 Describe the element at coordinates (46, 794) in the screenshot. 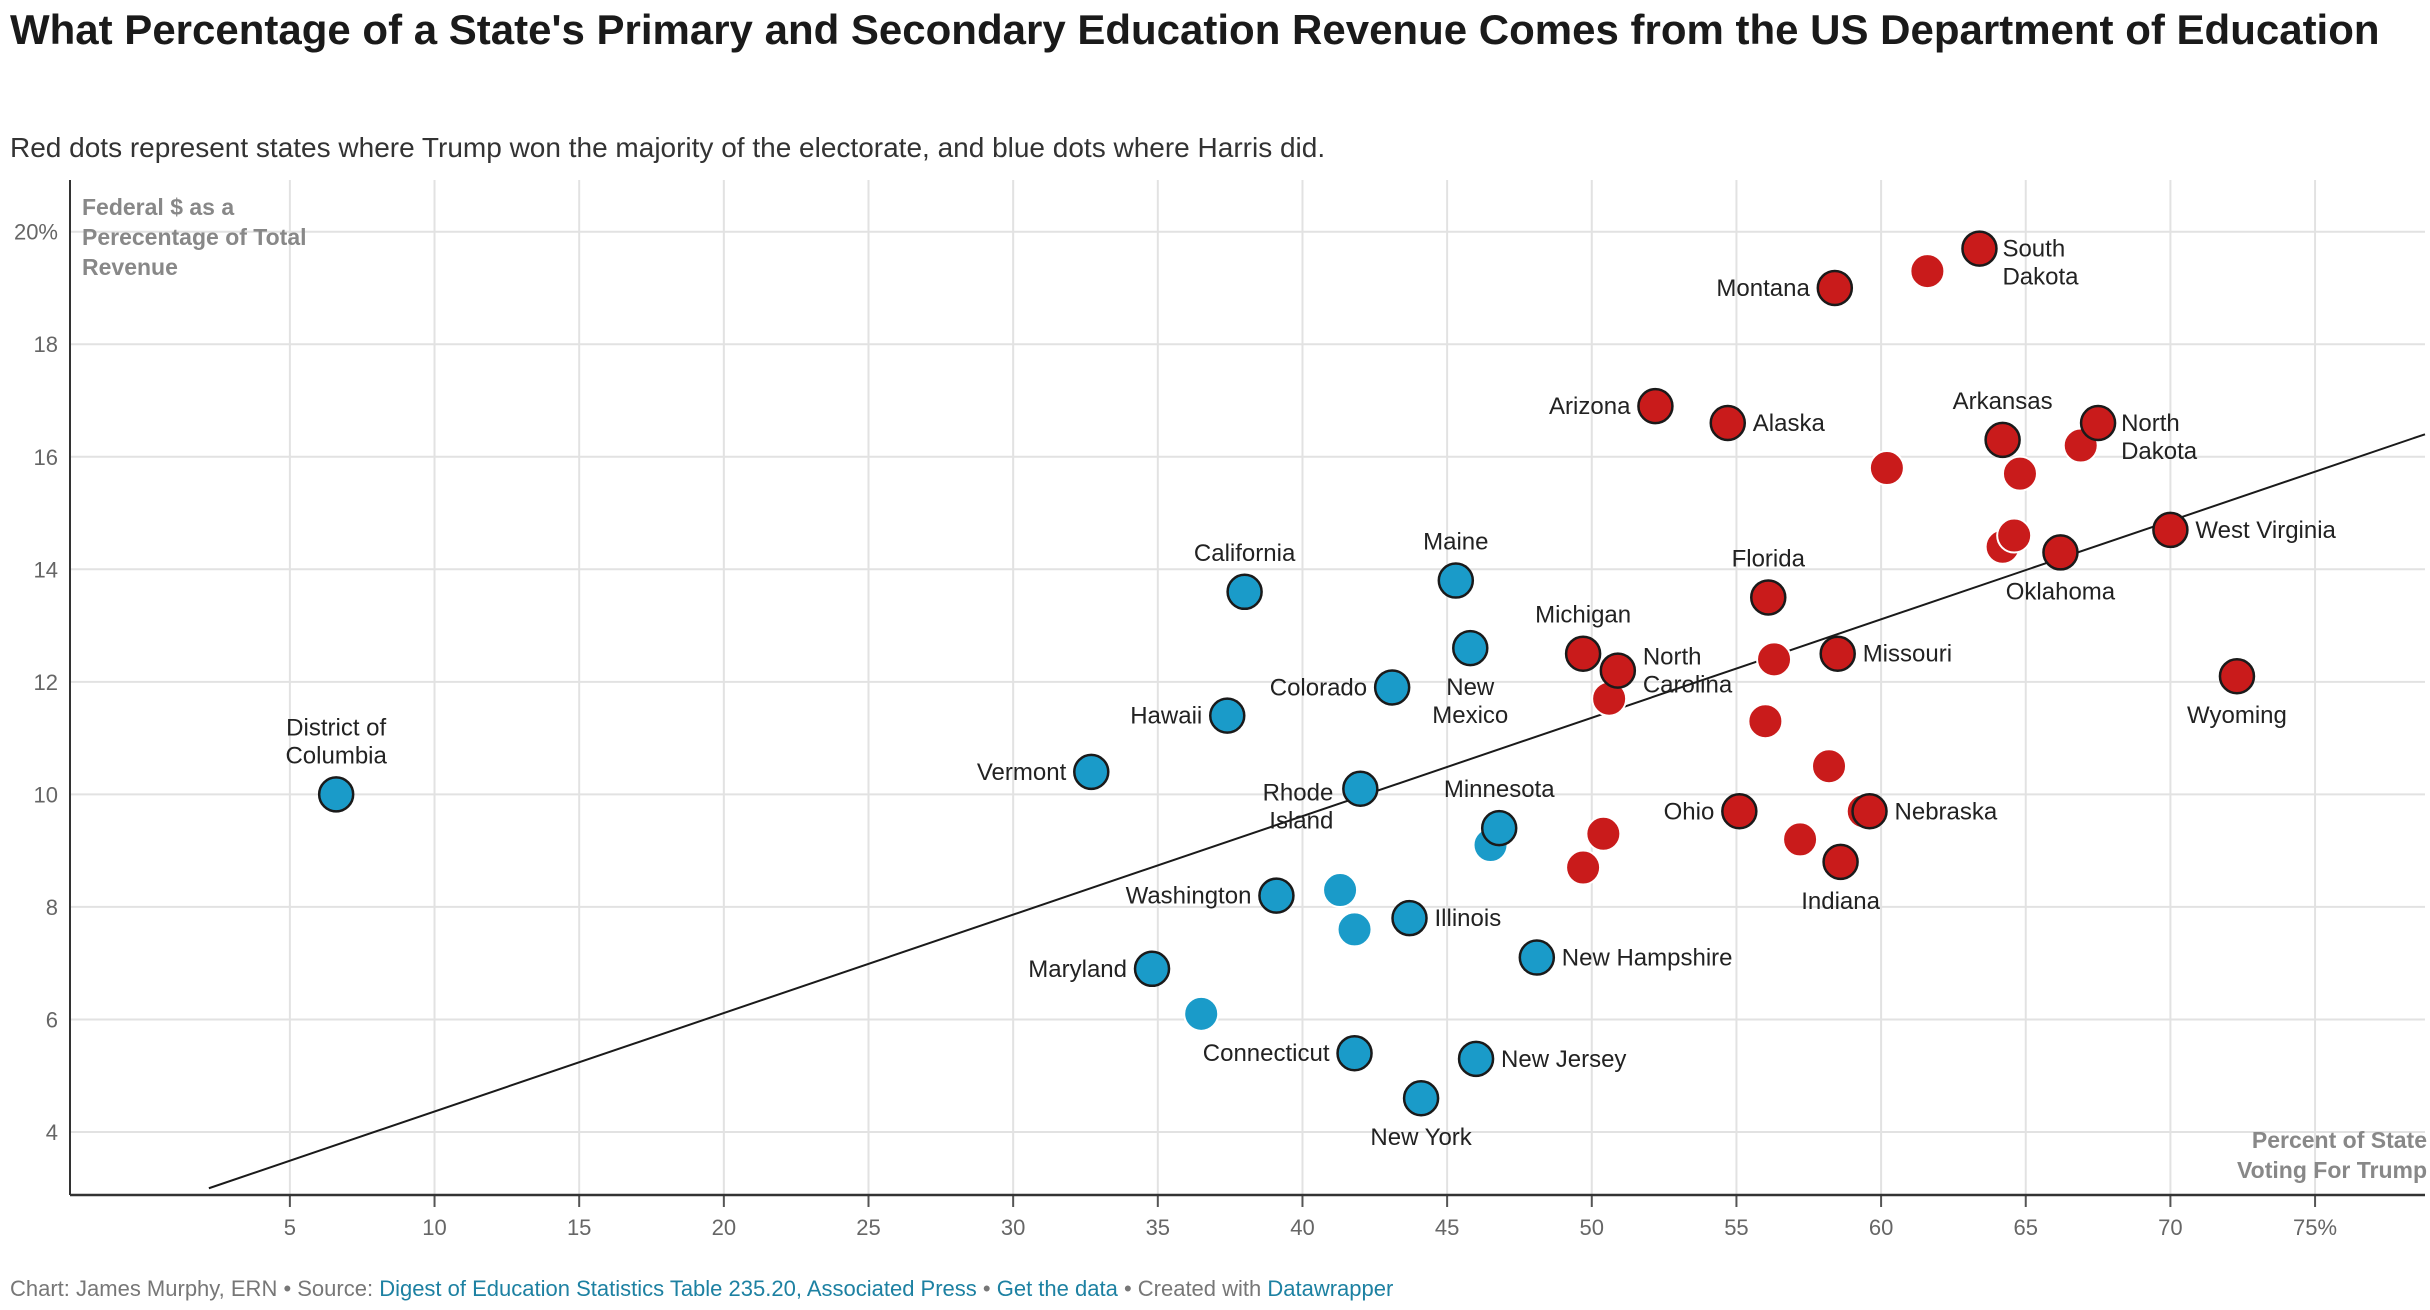

I see `y-tick-label: 10` at that location.